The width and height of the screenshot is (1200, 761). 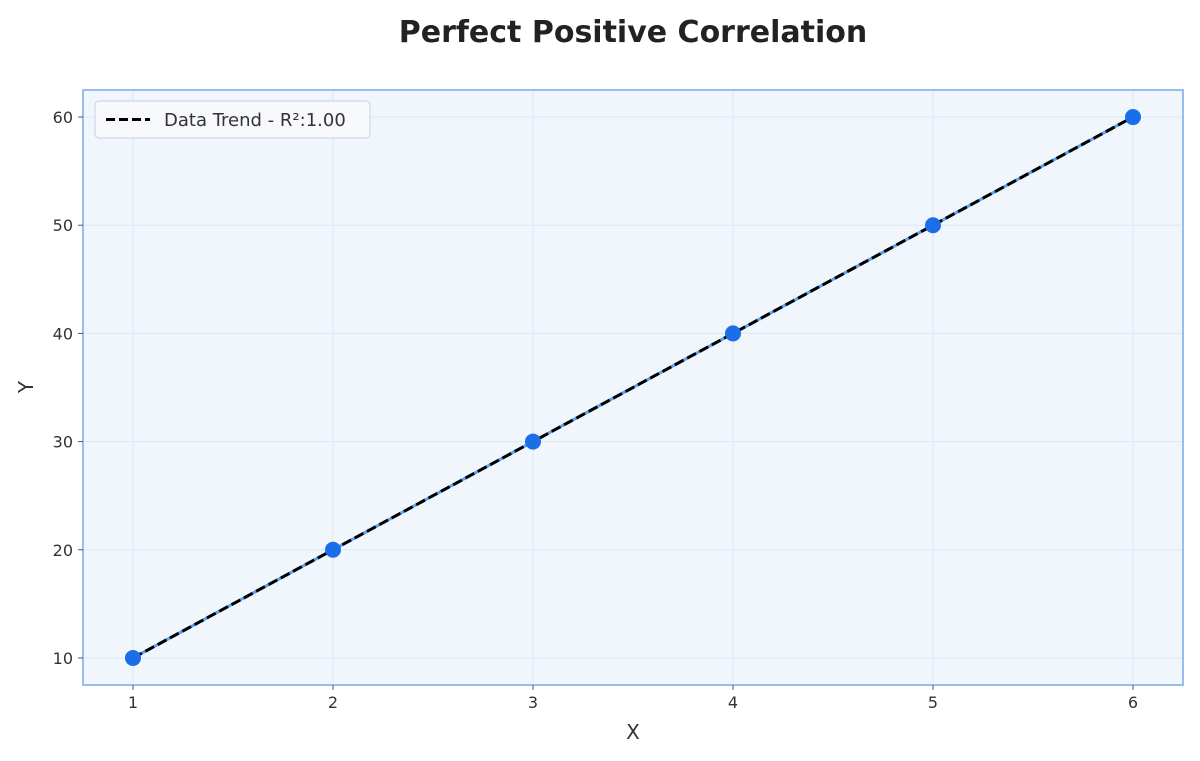 I want to click on y-tick-label: 50, so click(x=63, y=225).